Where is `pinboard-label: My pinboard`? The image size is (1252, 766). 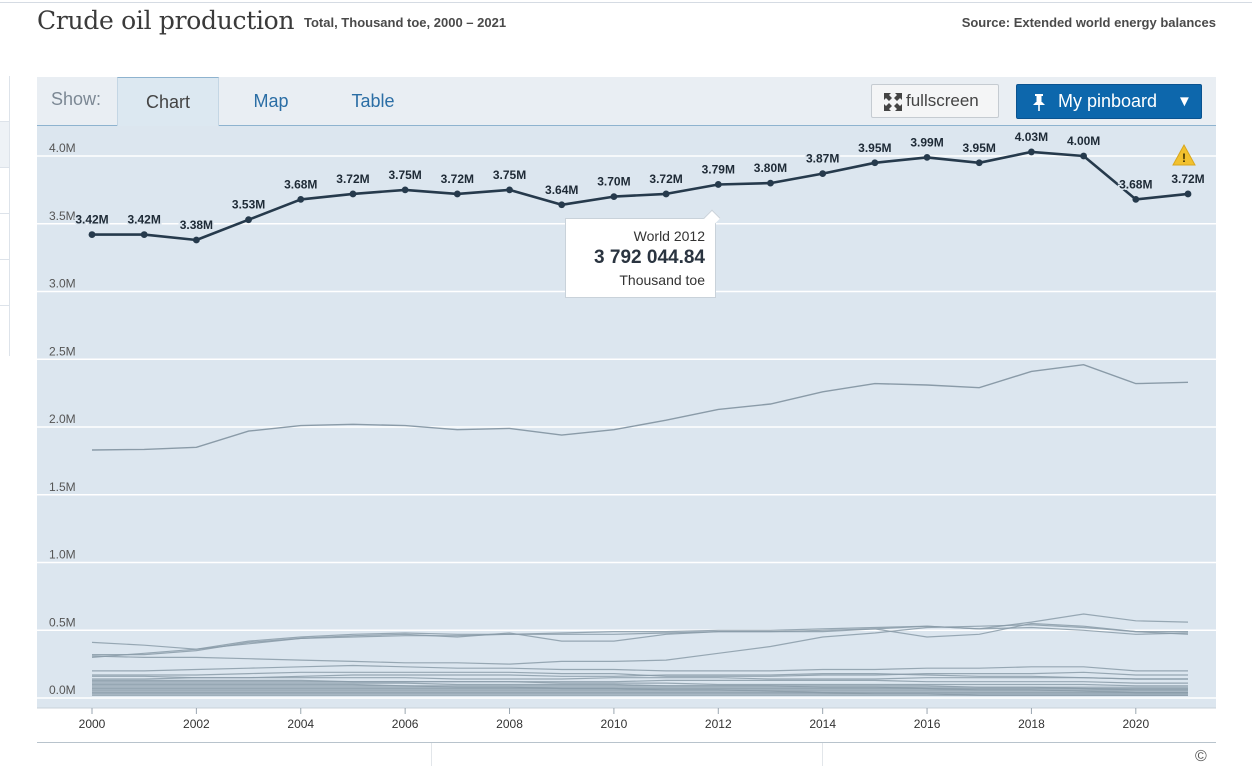 pinboard-label: My pinboard is located at coordinates (1108, 101).